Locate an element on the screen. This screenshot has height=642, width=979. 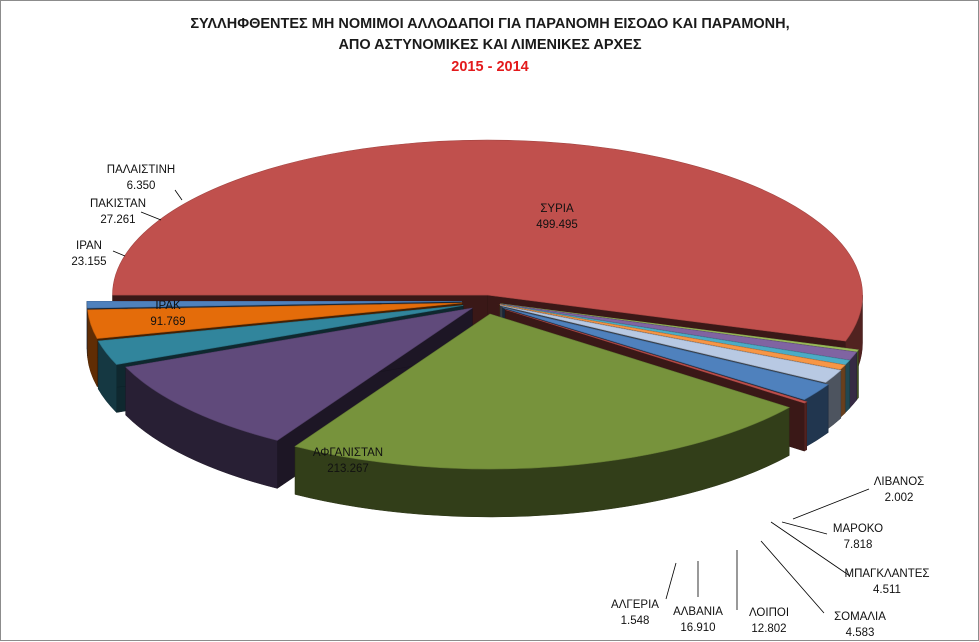
chart-title-line-2: ΑΠΟ ΑΣΤΥΝΟΜΙΚΕΣ ΚΑΙ ΛΙΜΕΝΙΚΕΣ ΑΡΧΕΣ is located at coordinates (489, 45).